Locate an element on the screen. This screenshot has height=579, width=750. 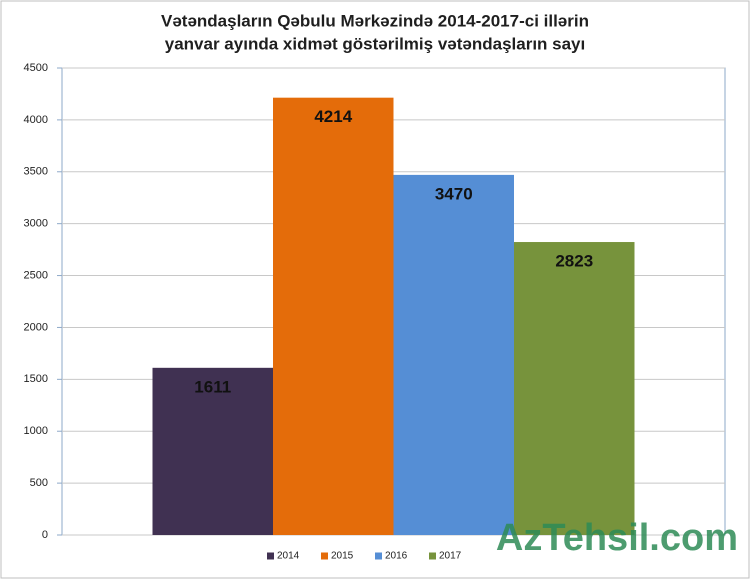
legend-label: 2017 is located at coordinates (450, 556).